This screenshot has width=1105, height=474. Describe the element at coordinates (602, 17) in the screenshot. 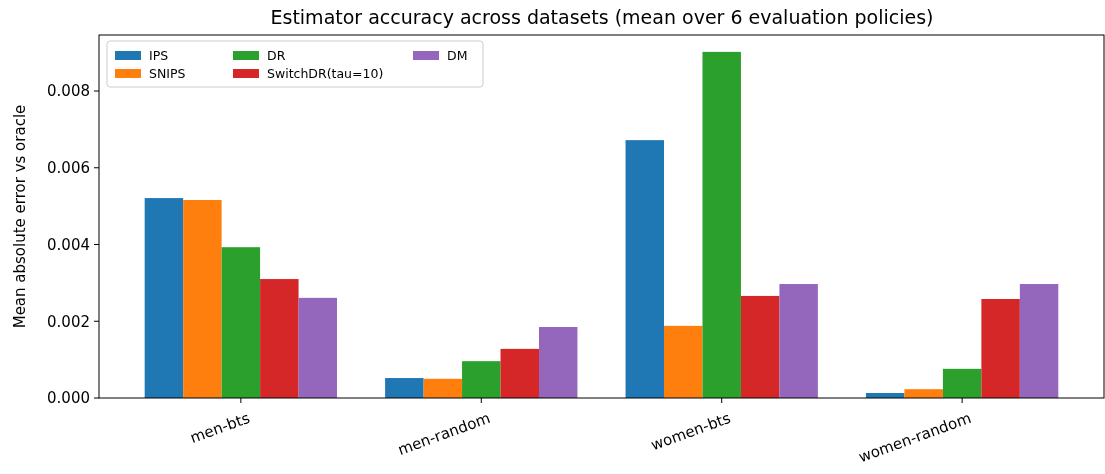

I see `chart-title: Estimator accuracy across datasets (mean over 6 evaluation policies)` at that location.